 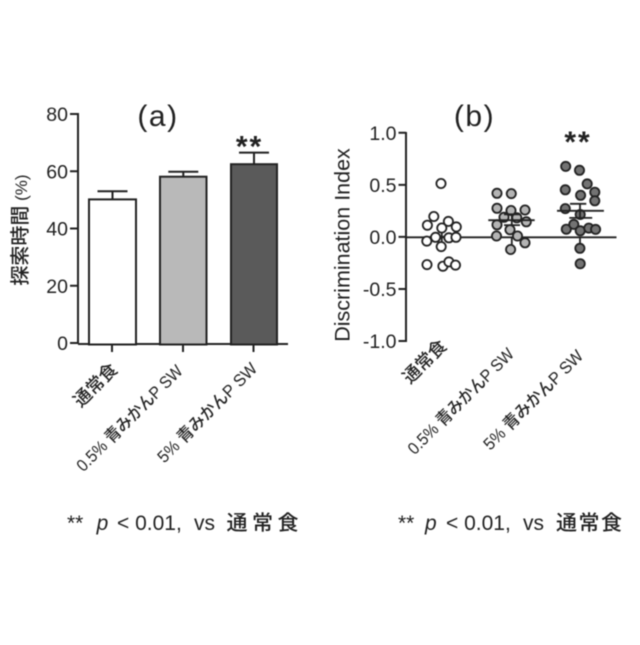 I want to click on svg-text: (a), so click(x=157, y=113).